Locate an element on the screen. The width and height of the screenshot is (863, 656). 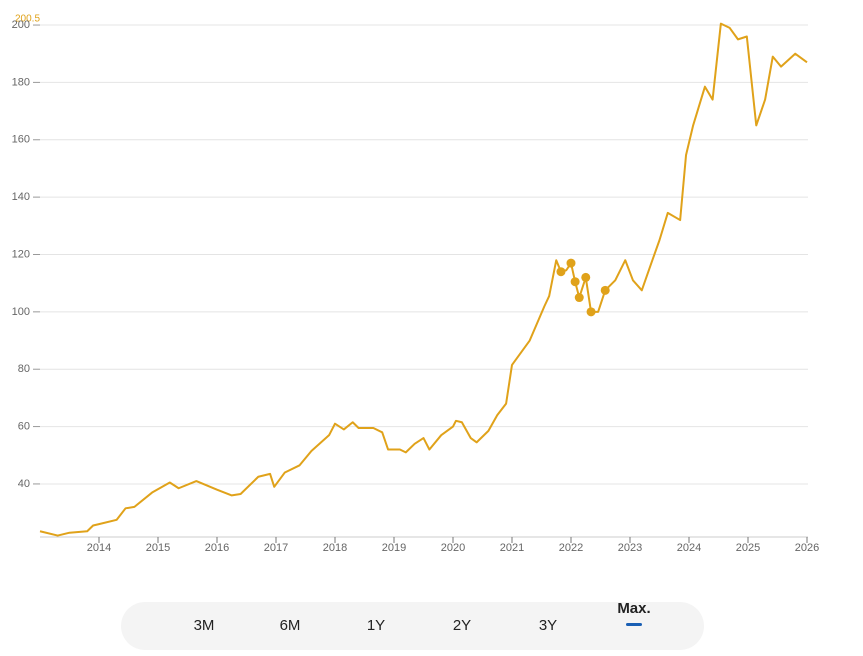
x-tick-label: 2026 is located at coordinates (807, 548).